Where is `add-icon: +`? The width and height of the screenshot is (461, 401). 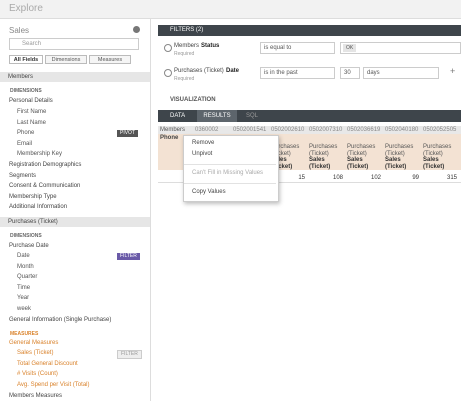
add-icon: + is located at coordinates (453, 71).